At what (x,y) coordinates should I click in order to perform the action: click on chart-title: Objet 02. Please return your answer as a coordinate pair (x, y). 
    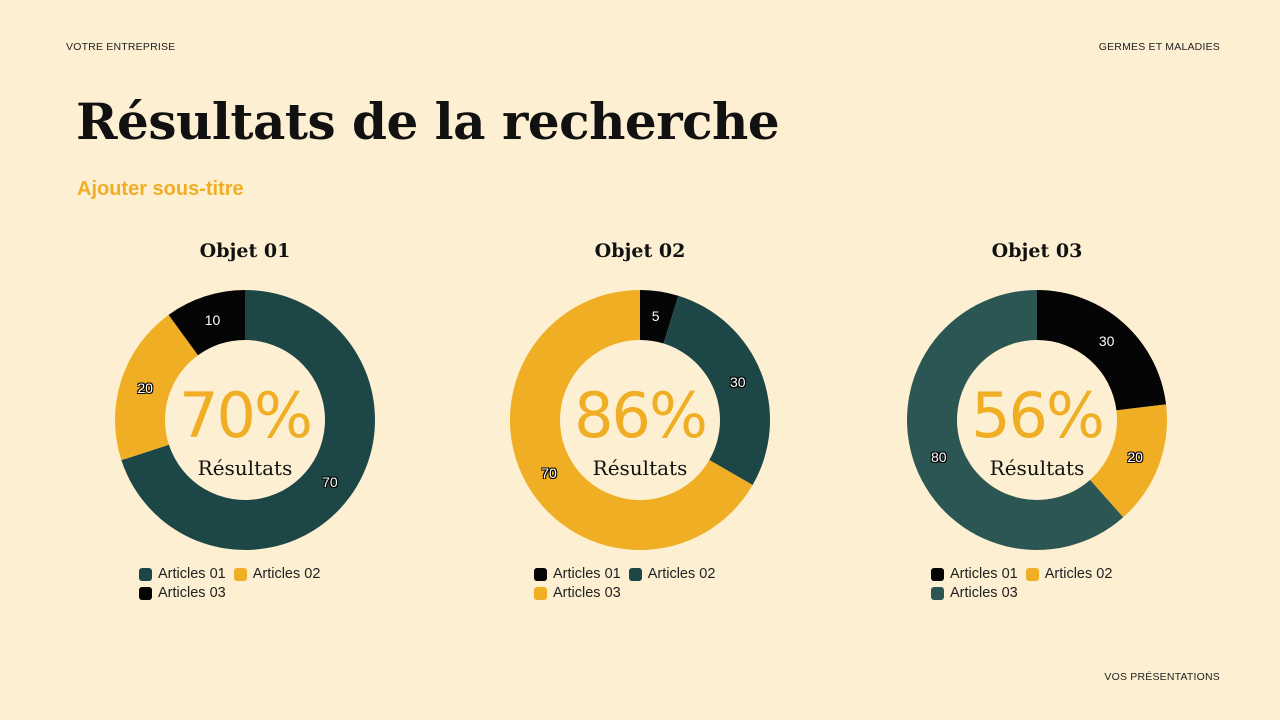
    Looking at the image, I should click on (640, 251).